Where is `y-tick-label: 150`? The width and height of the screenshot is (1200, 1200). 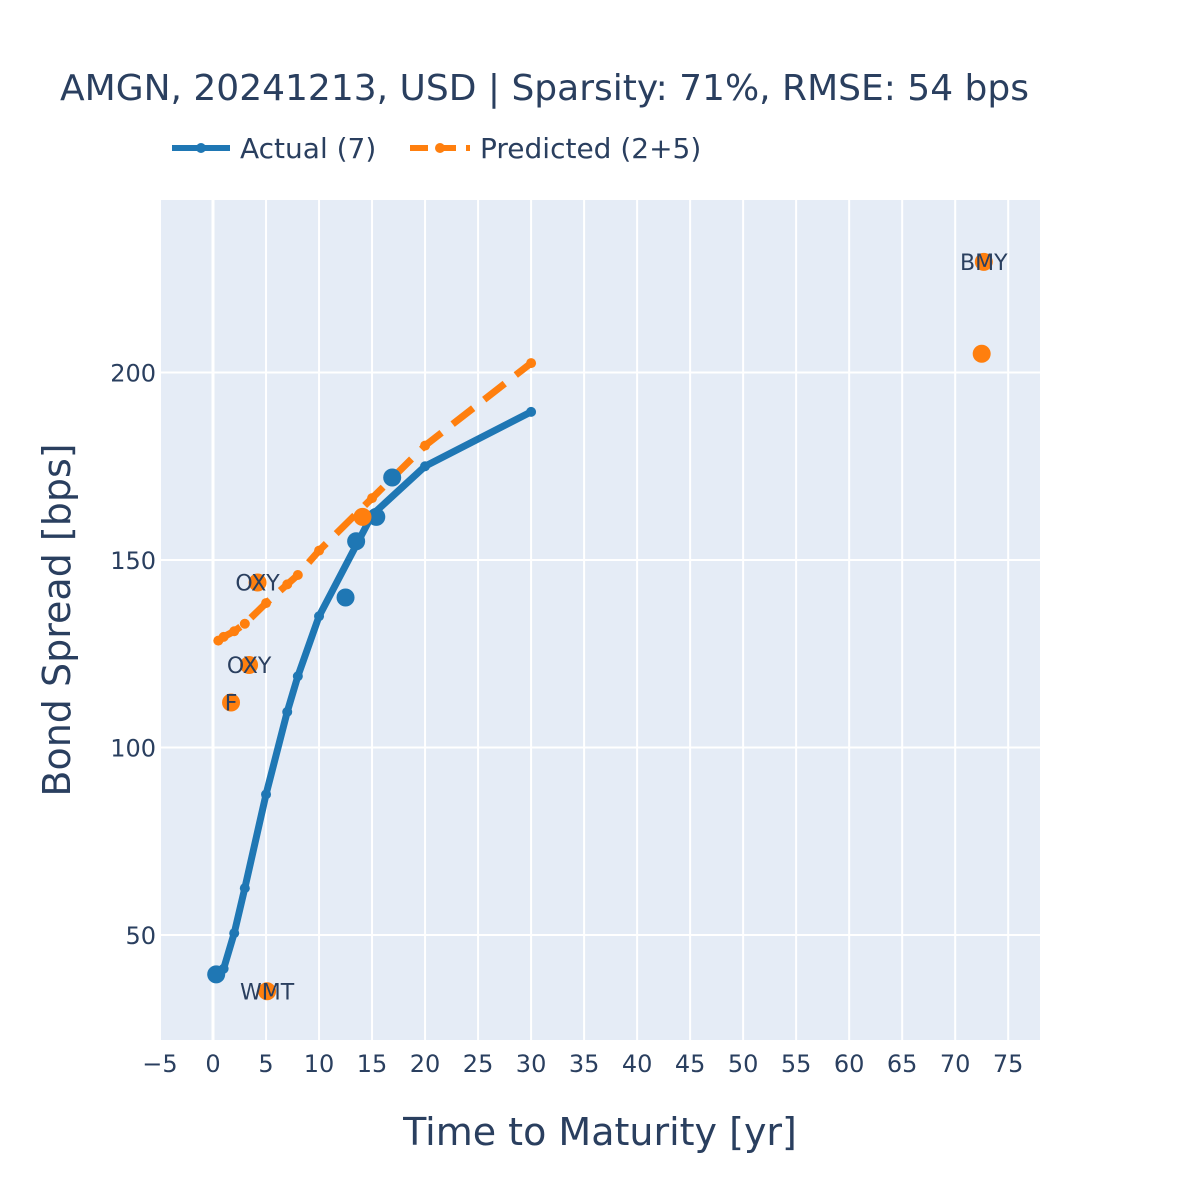
y-tick-label: 150 is located at coordinates (133, 561).